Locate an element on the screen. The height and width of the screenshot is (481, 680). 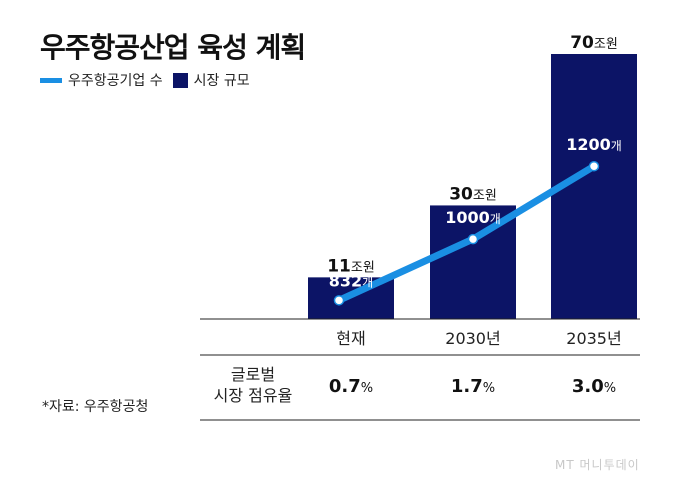
bar-value-label-2: 70조원 is located at coordinates (594, 43).